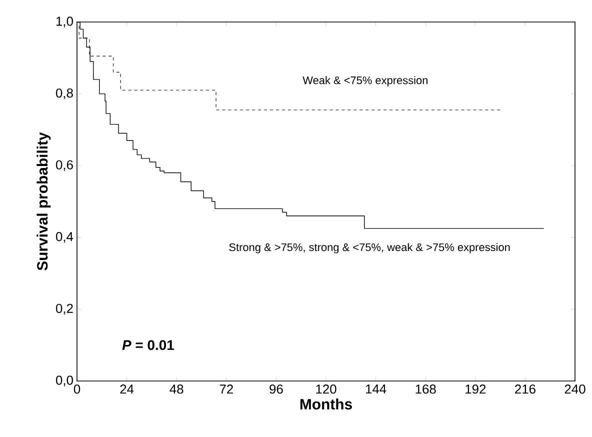 Image resolution: width=592 pixels, height=437 pixels. Describe the element at coordinates (575, 389) in the screenshot. I see `x-tick-label: 240` at that location.